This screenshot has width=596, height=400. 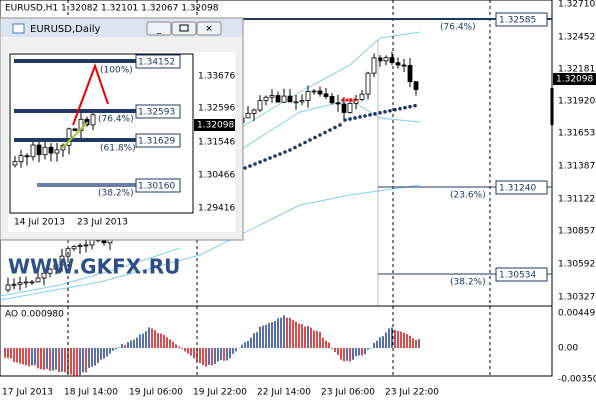 What do you see at coordinates (116, 71) in the screenshot?
I see `fib-level: (100%)` at bounding box center [116, 71].